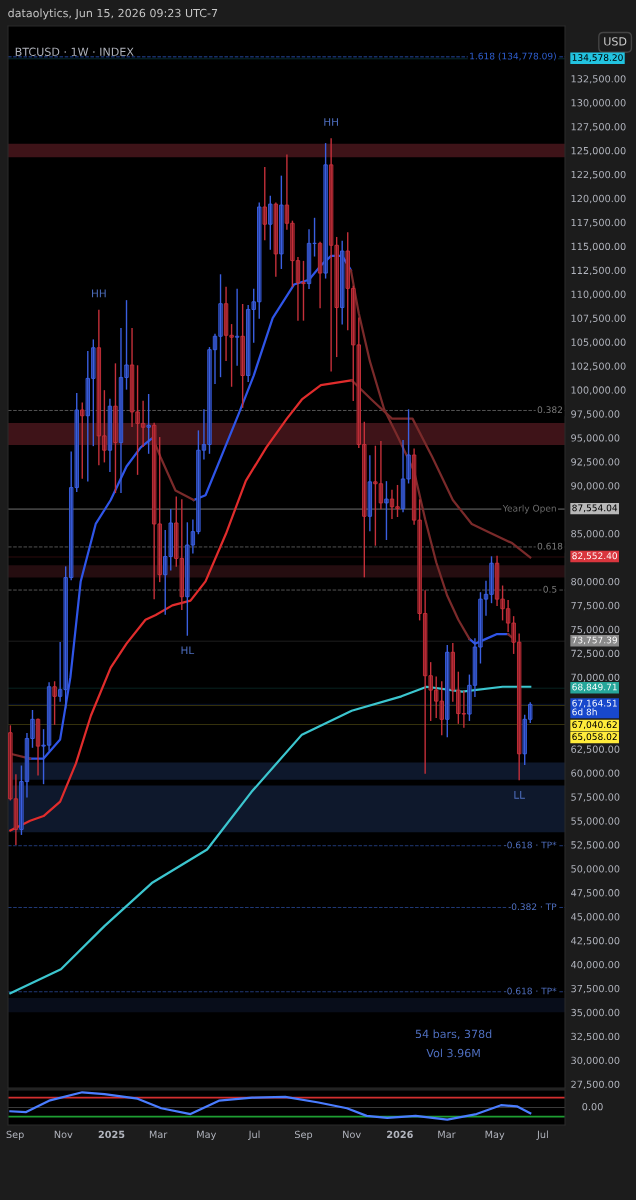  I want to click on y-tick-label: 70,000.00, so click(595, 678).